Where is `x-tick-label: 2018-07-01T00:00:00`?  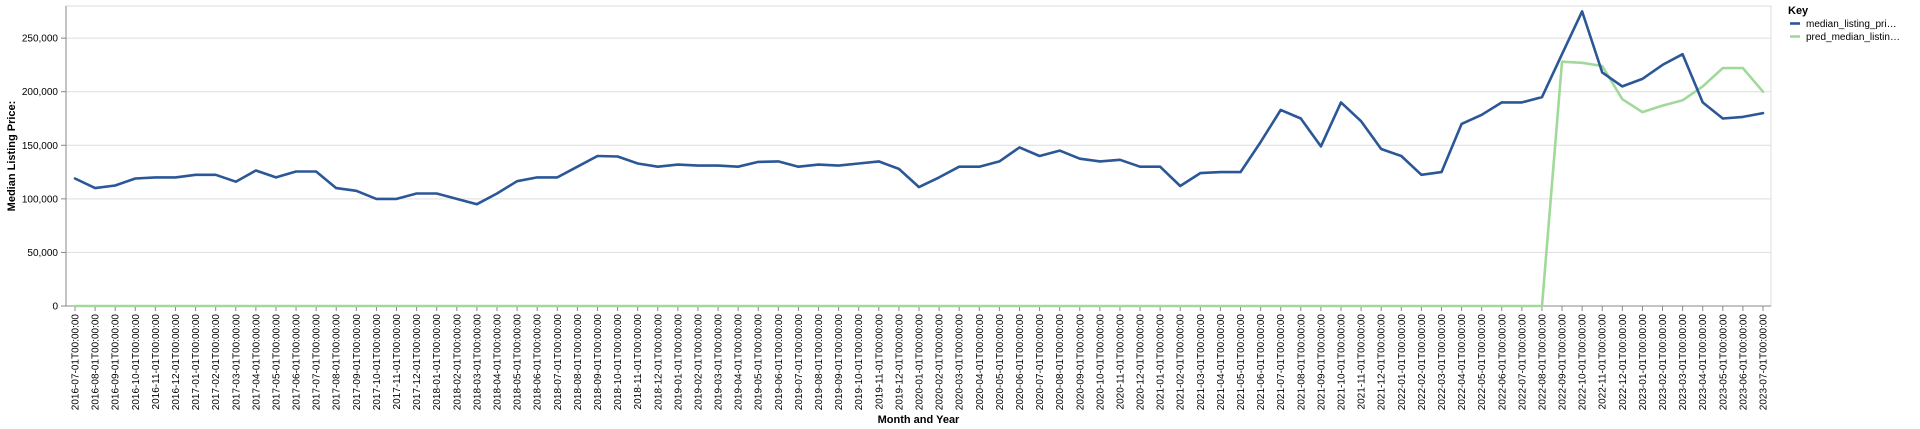 x-tick-label: 2018-07-01T00:00:00 is located at coordinates (558, 362).